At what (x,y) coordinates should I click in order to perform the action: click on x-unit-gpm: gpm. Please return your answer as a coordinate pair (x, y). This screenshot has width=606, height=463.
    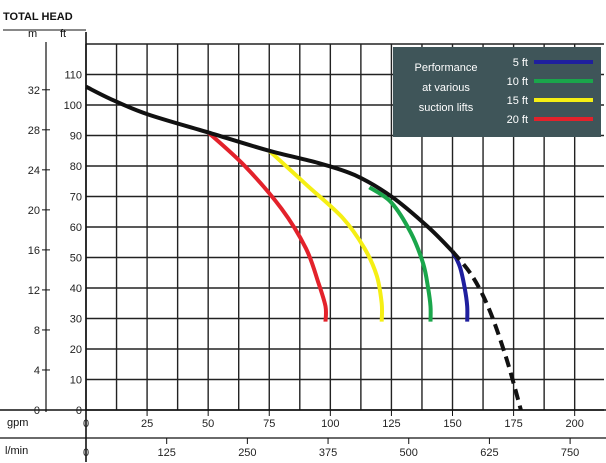
    Looking at the image, I should click on (17, 423).